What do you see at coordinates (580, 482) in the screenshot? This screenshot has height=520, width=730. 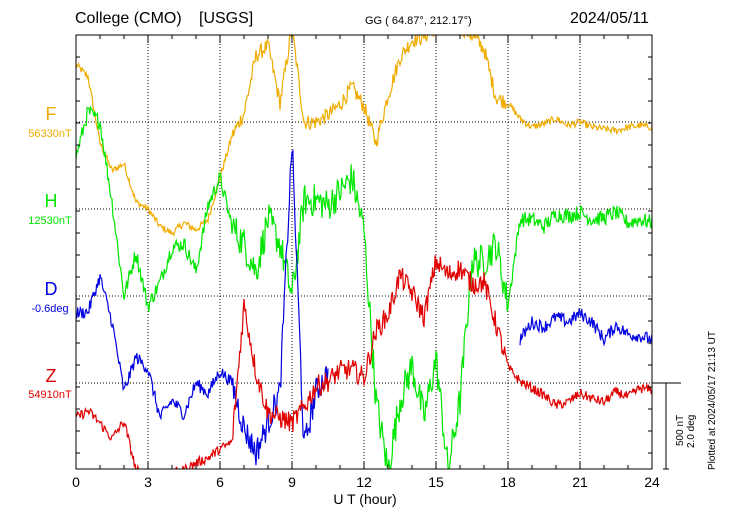 I see `x-tick-label-21: 21` at bounding box center [580, 482].